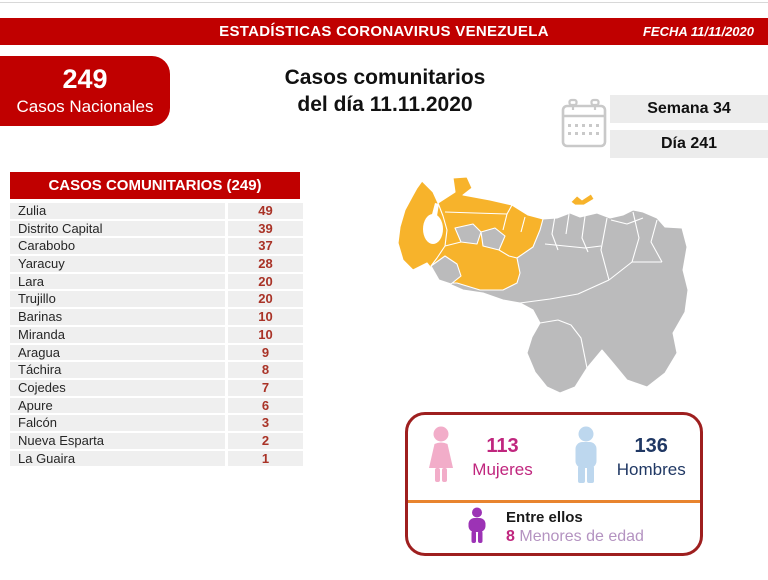  I want to click on state-name-cell: Miranda, so click(117, 334).